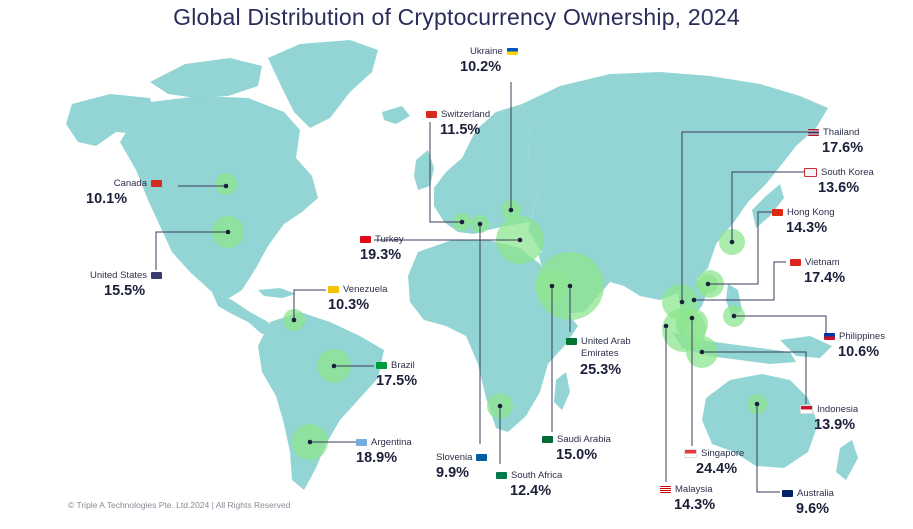 Image resolution: width=913 pixels, height=529 pixels. I want to click on country-name: Brazil, so click(403, 365).